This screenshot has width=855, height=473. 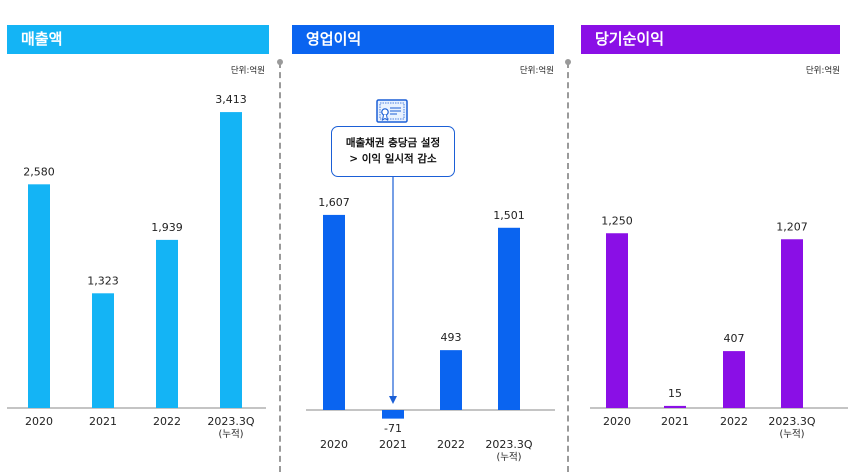 What do you see at coordinates (791, 421) in the screenshot?
I see `net-income-category-label-3: 2023.3Q` at bounding box center [791, 421].